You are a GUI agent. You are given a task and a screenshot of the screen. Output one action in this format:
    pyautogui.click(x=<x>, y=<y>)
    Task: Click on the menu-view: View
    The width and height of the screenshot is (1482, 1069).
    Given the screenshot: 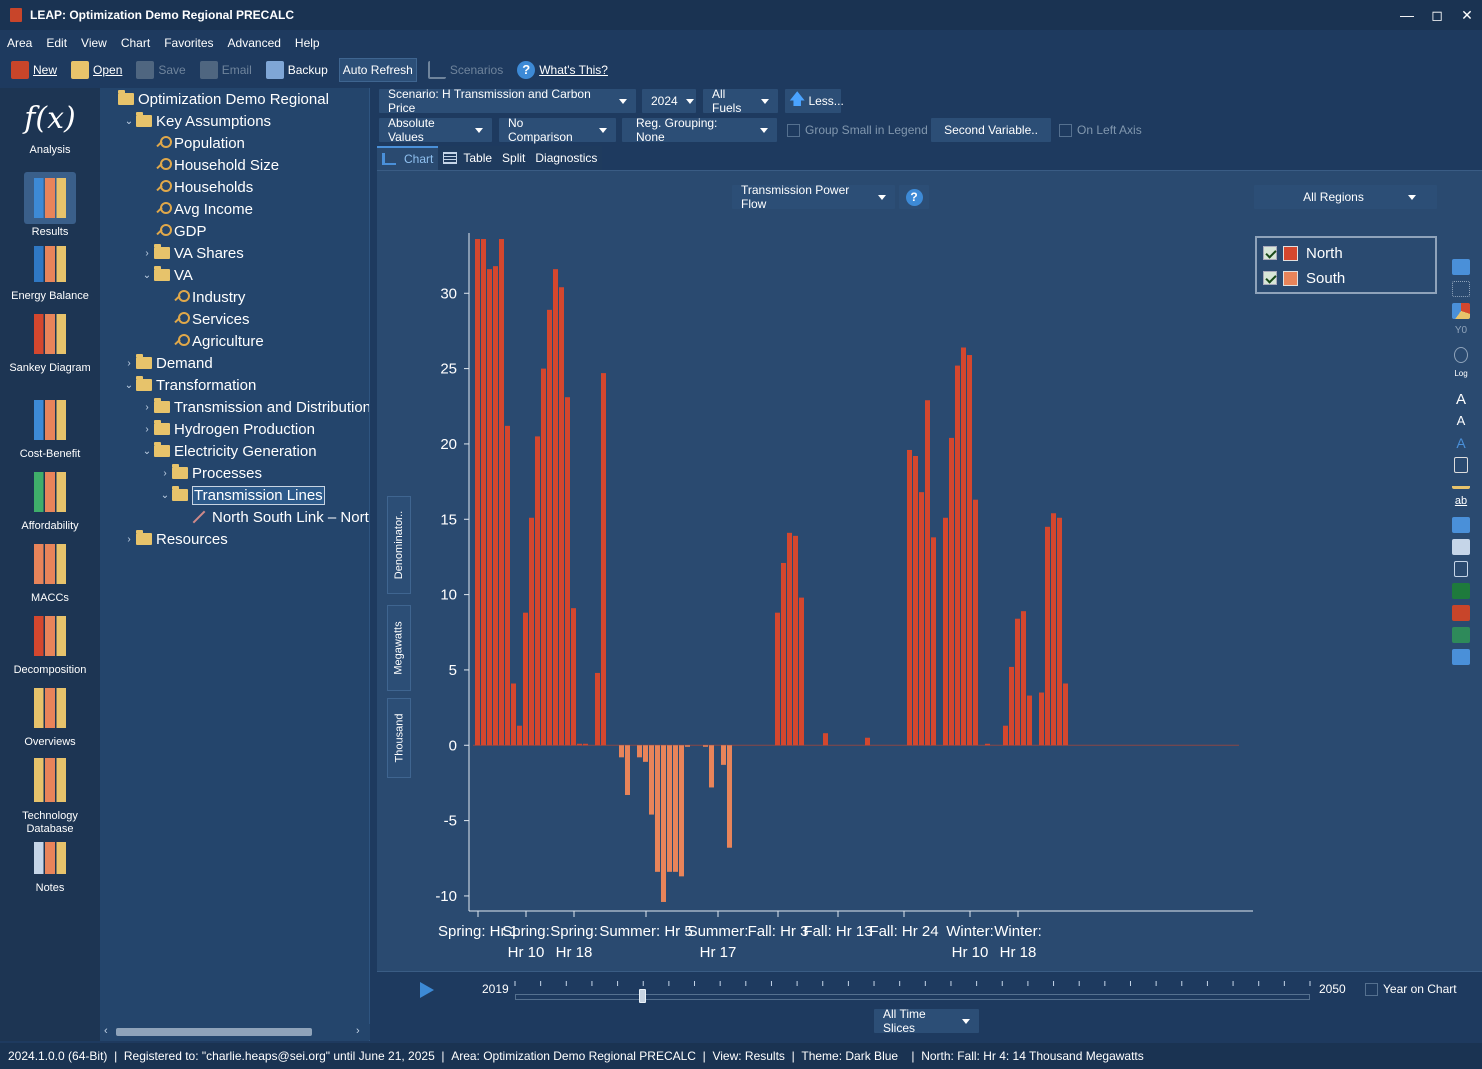 What is the action you would take?
    pyautogui.click(x=94, y=43)
    